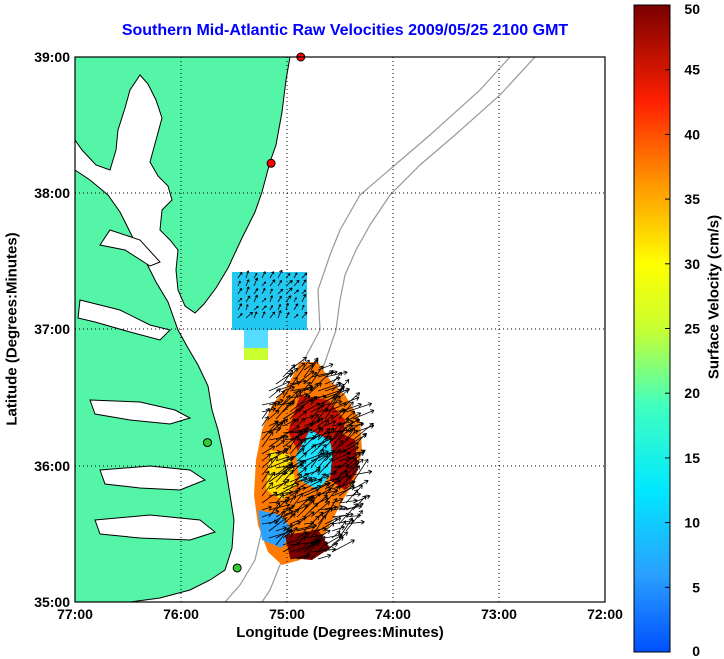 The image size is (724, 659). Describe the element at coordinates (692, 70) in the screenshot. I see `colorbar-tick-label: 45` at that location.